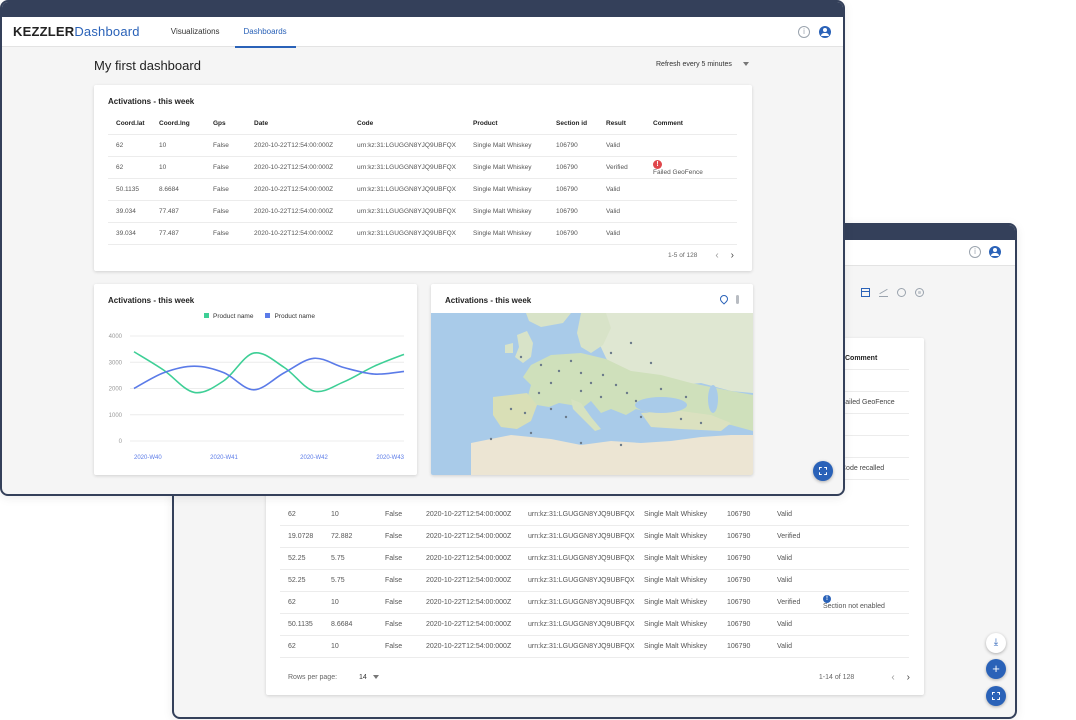 The height and width of the screenshot is (720, 1076). What do you see at coordinates (259, 316) in the screenshot?
I see `chart-legend: Product name Product name` at bounding box center [259, 316].